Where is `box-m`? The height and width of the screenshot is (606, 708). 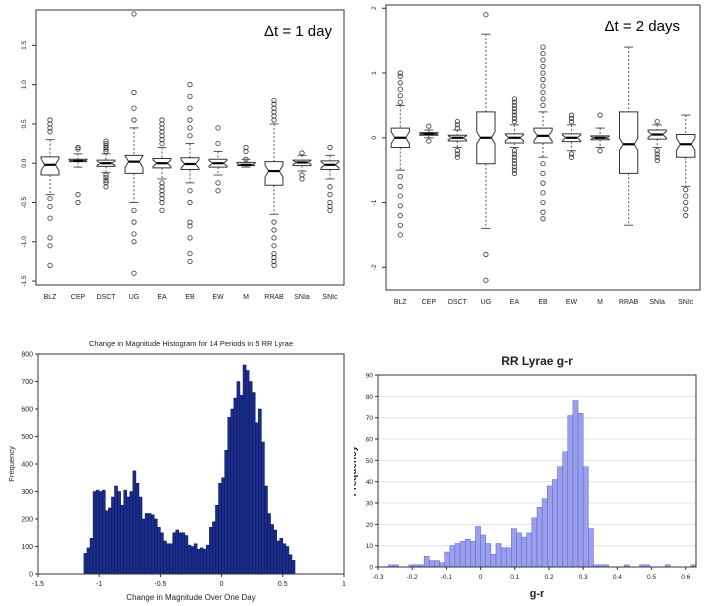
box-m is located at coordinates (246, 156).